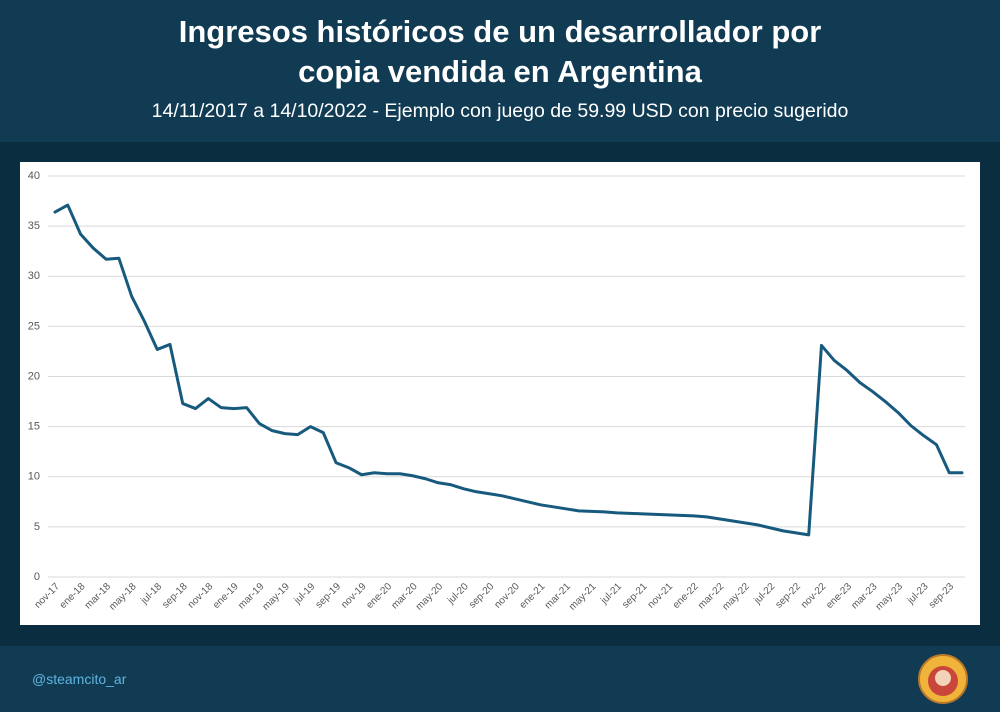 The image size is (1000, 712). I want to click on x-tick-label: may-19, so click(277, 597).